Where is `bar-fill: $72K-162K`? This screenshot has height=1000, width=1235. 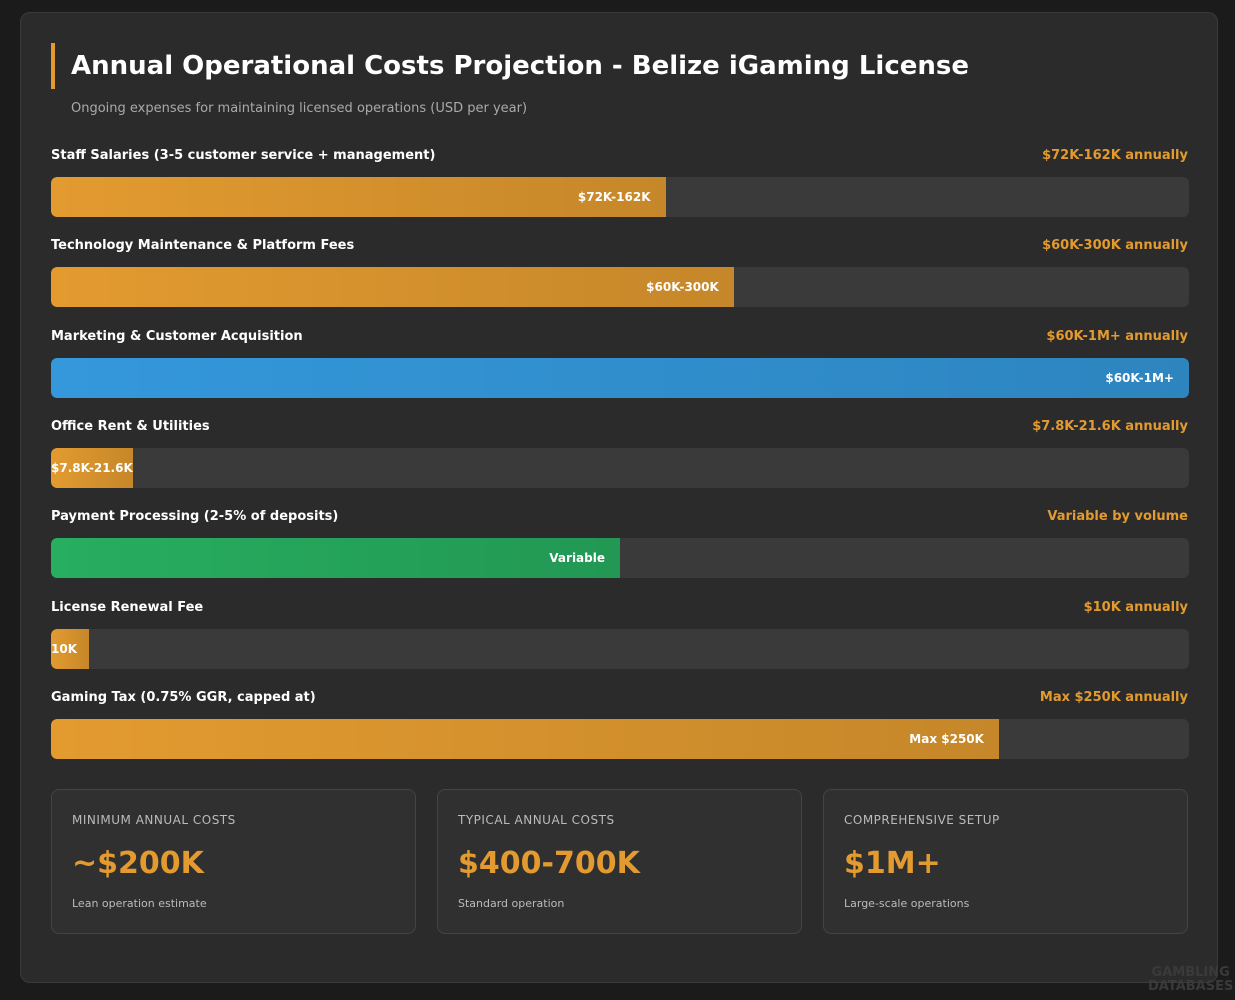 bar-fill: $72K-162K is located at coordinates (358, 197).